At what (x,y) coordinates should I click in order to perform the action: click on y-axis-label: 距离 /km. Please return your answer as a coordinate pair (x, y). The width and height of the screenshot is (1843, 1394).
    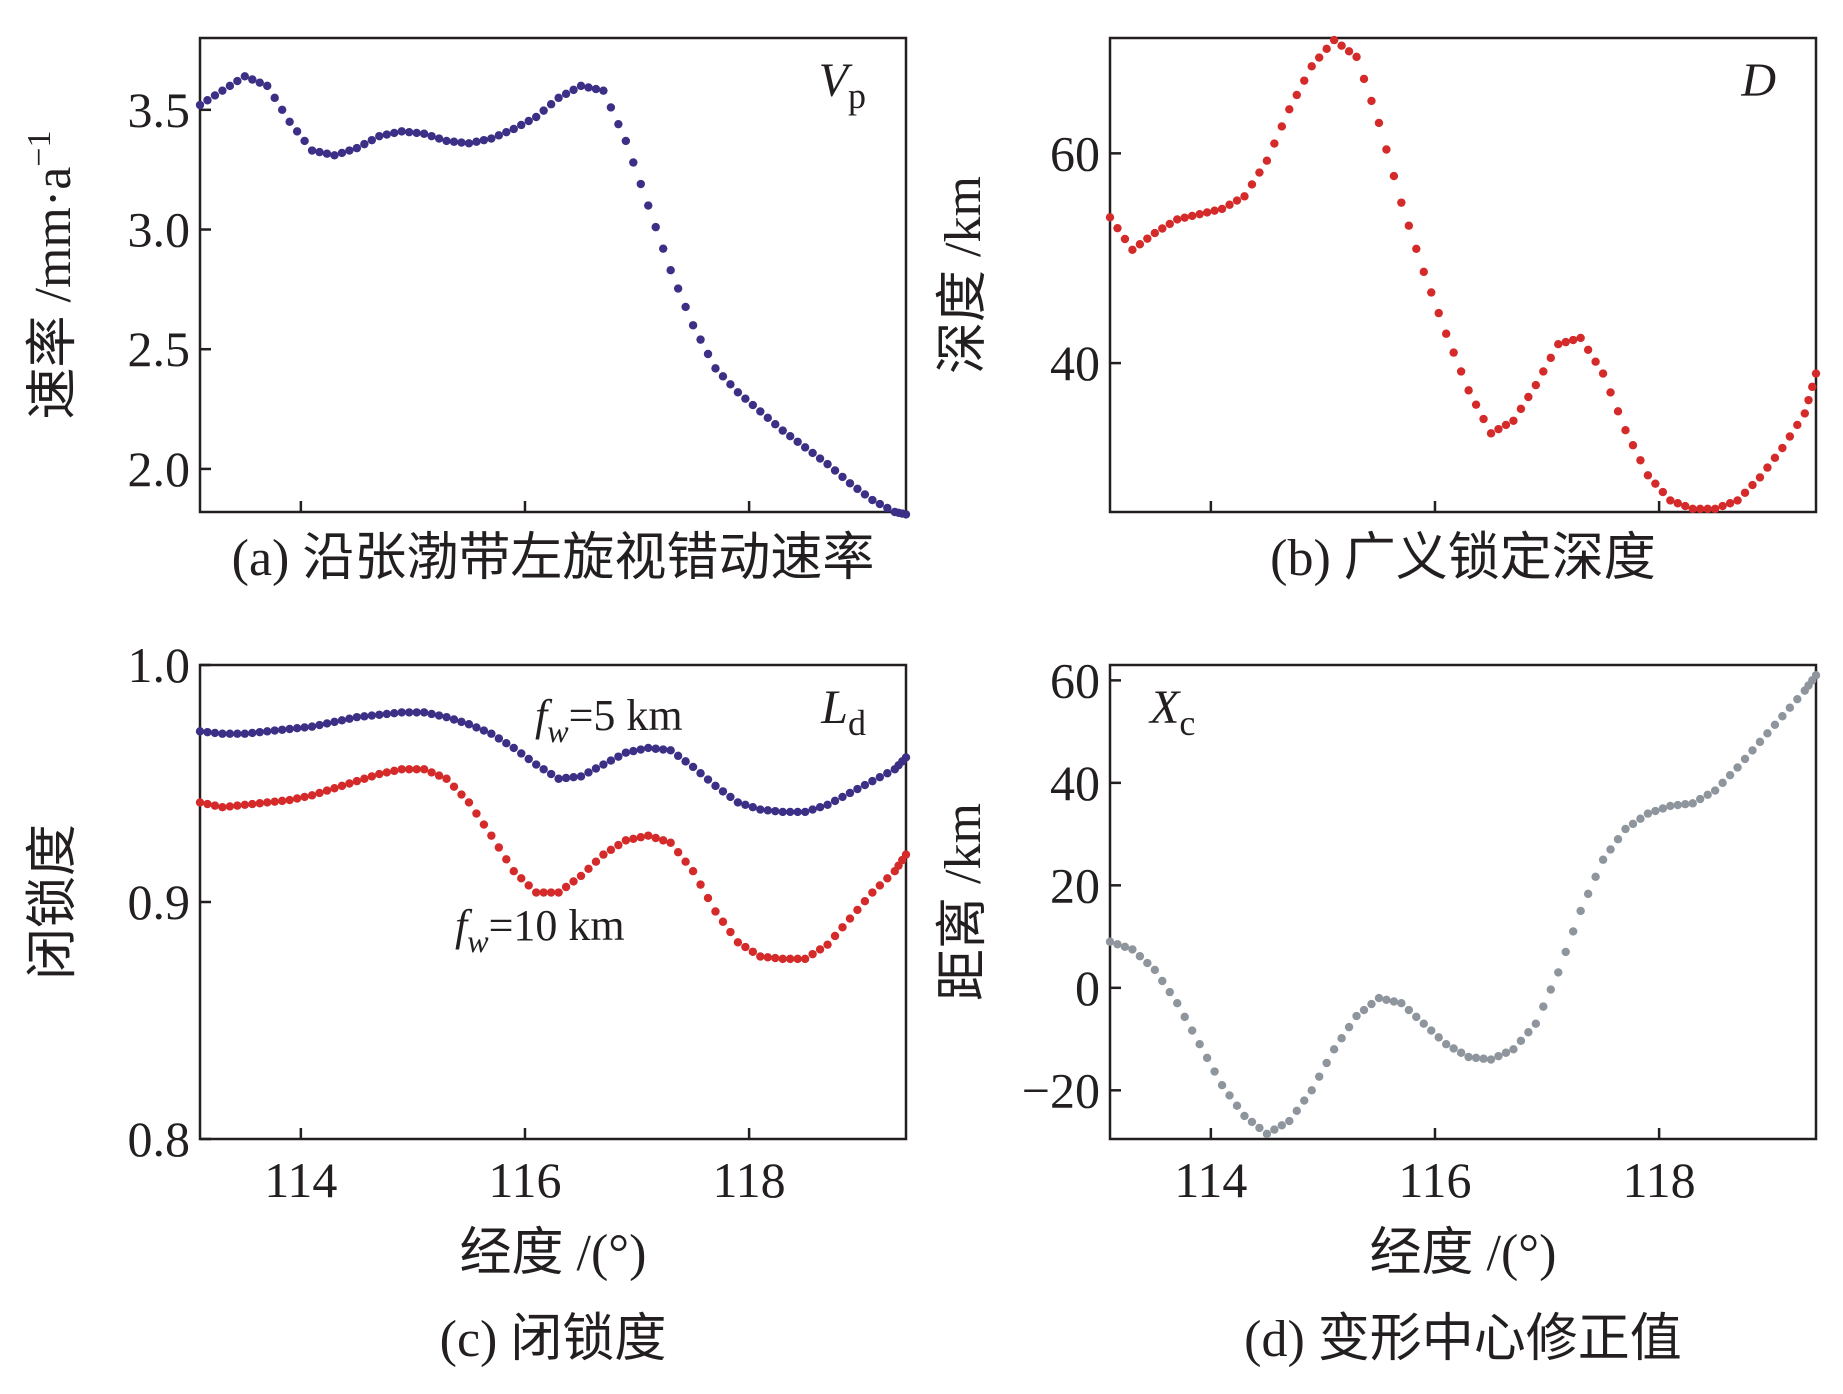
    Looking at the image, I should click on (963, 902).